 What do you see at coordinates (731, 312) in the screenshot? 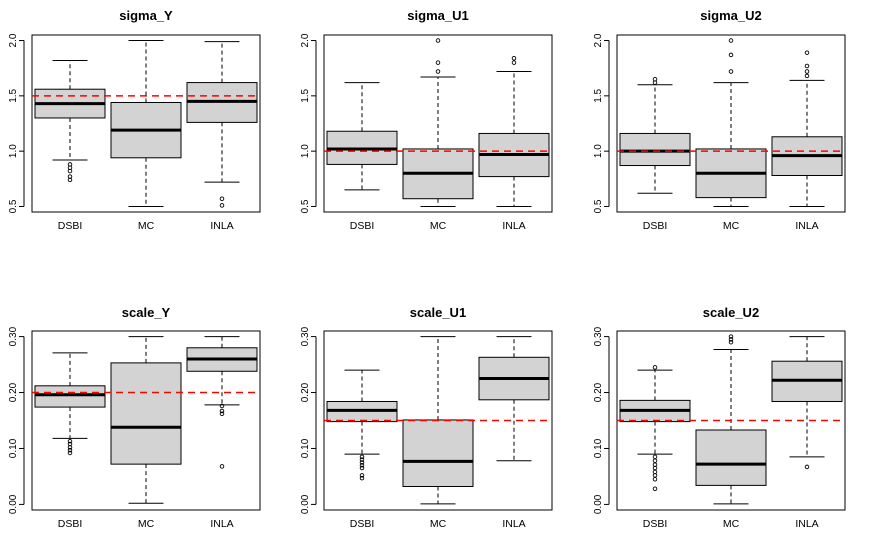
I see `panel-title: scale_U2` at bounding box center [731, 312].